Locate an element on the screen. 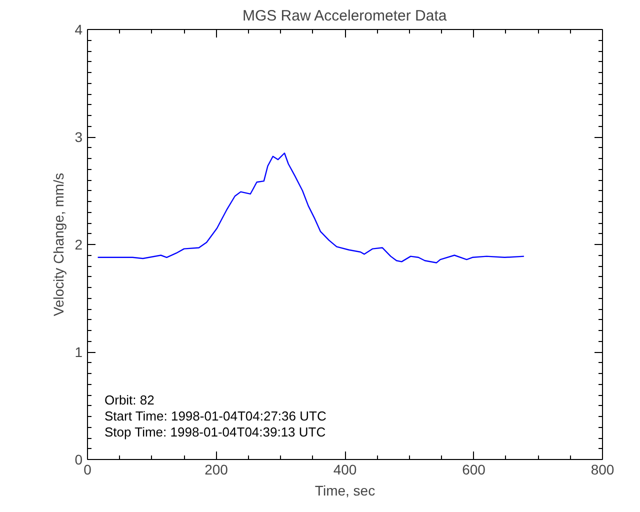 This screenshot has width=640, height=512. annotation: Stop Time: 1998-01-04T04:39:13 UTC is located at coordinates (215, 432).